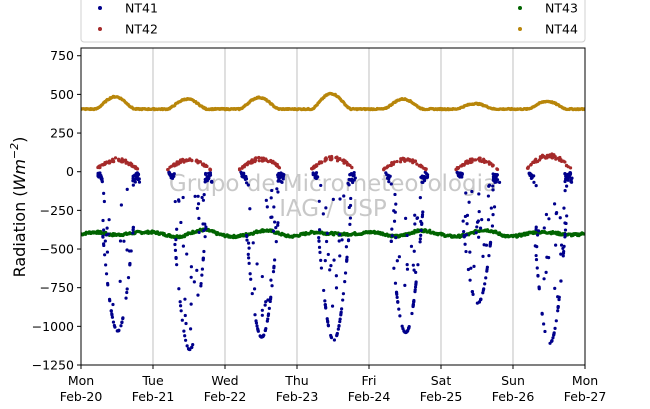  I want to click on legend-marker, so click(520, 29).